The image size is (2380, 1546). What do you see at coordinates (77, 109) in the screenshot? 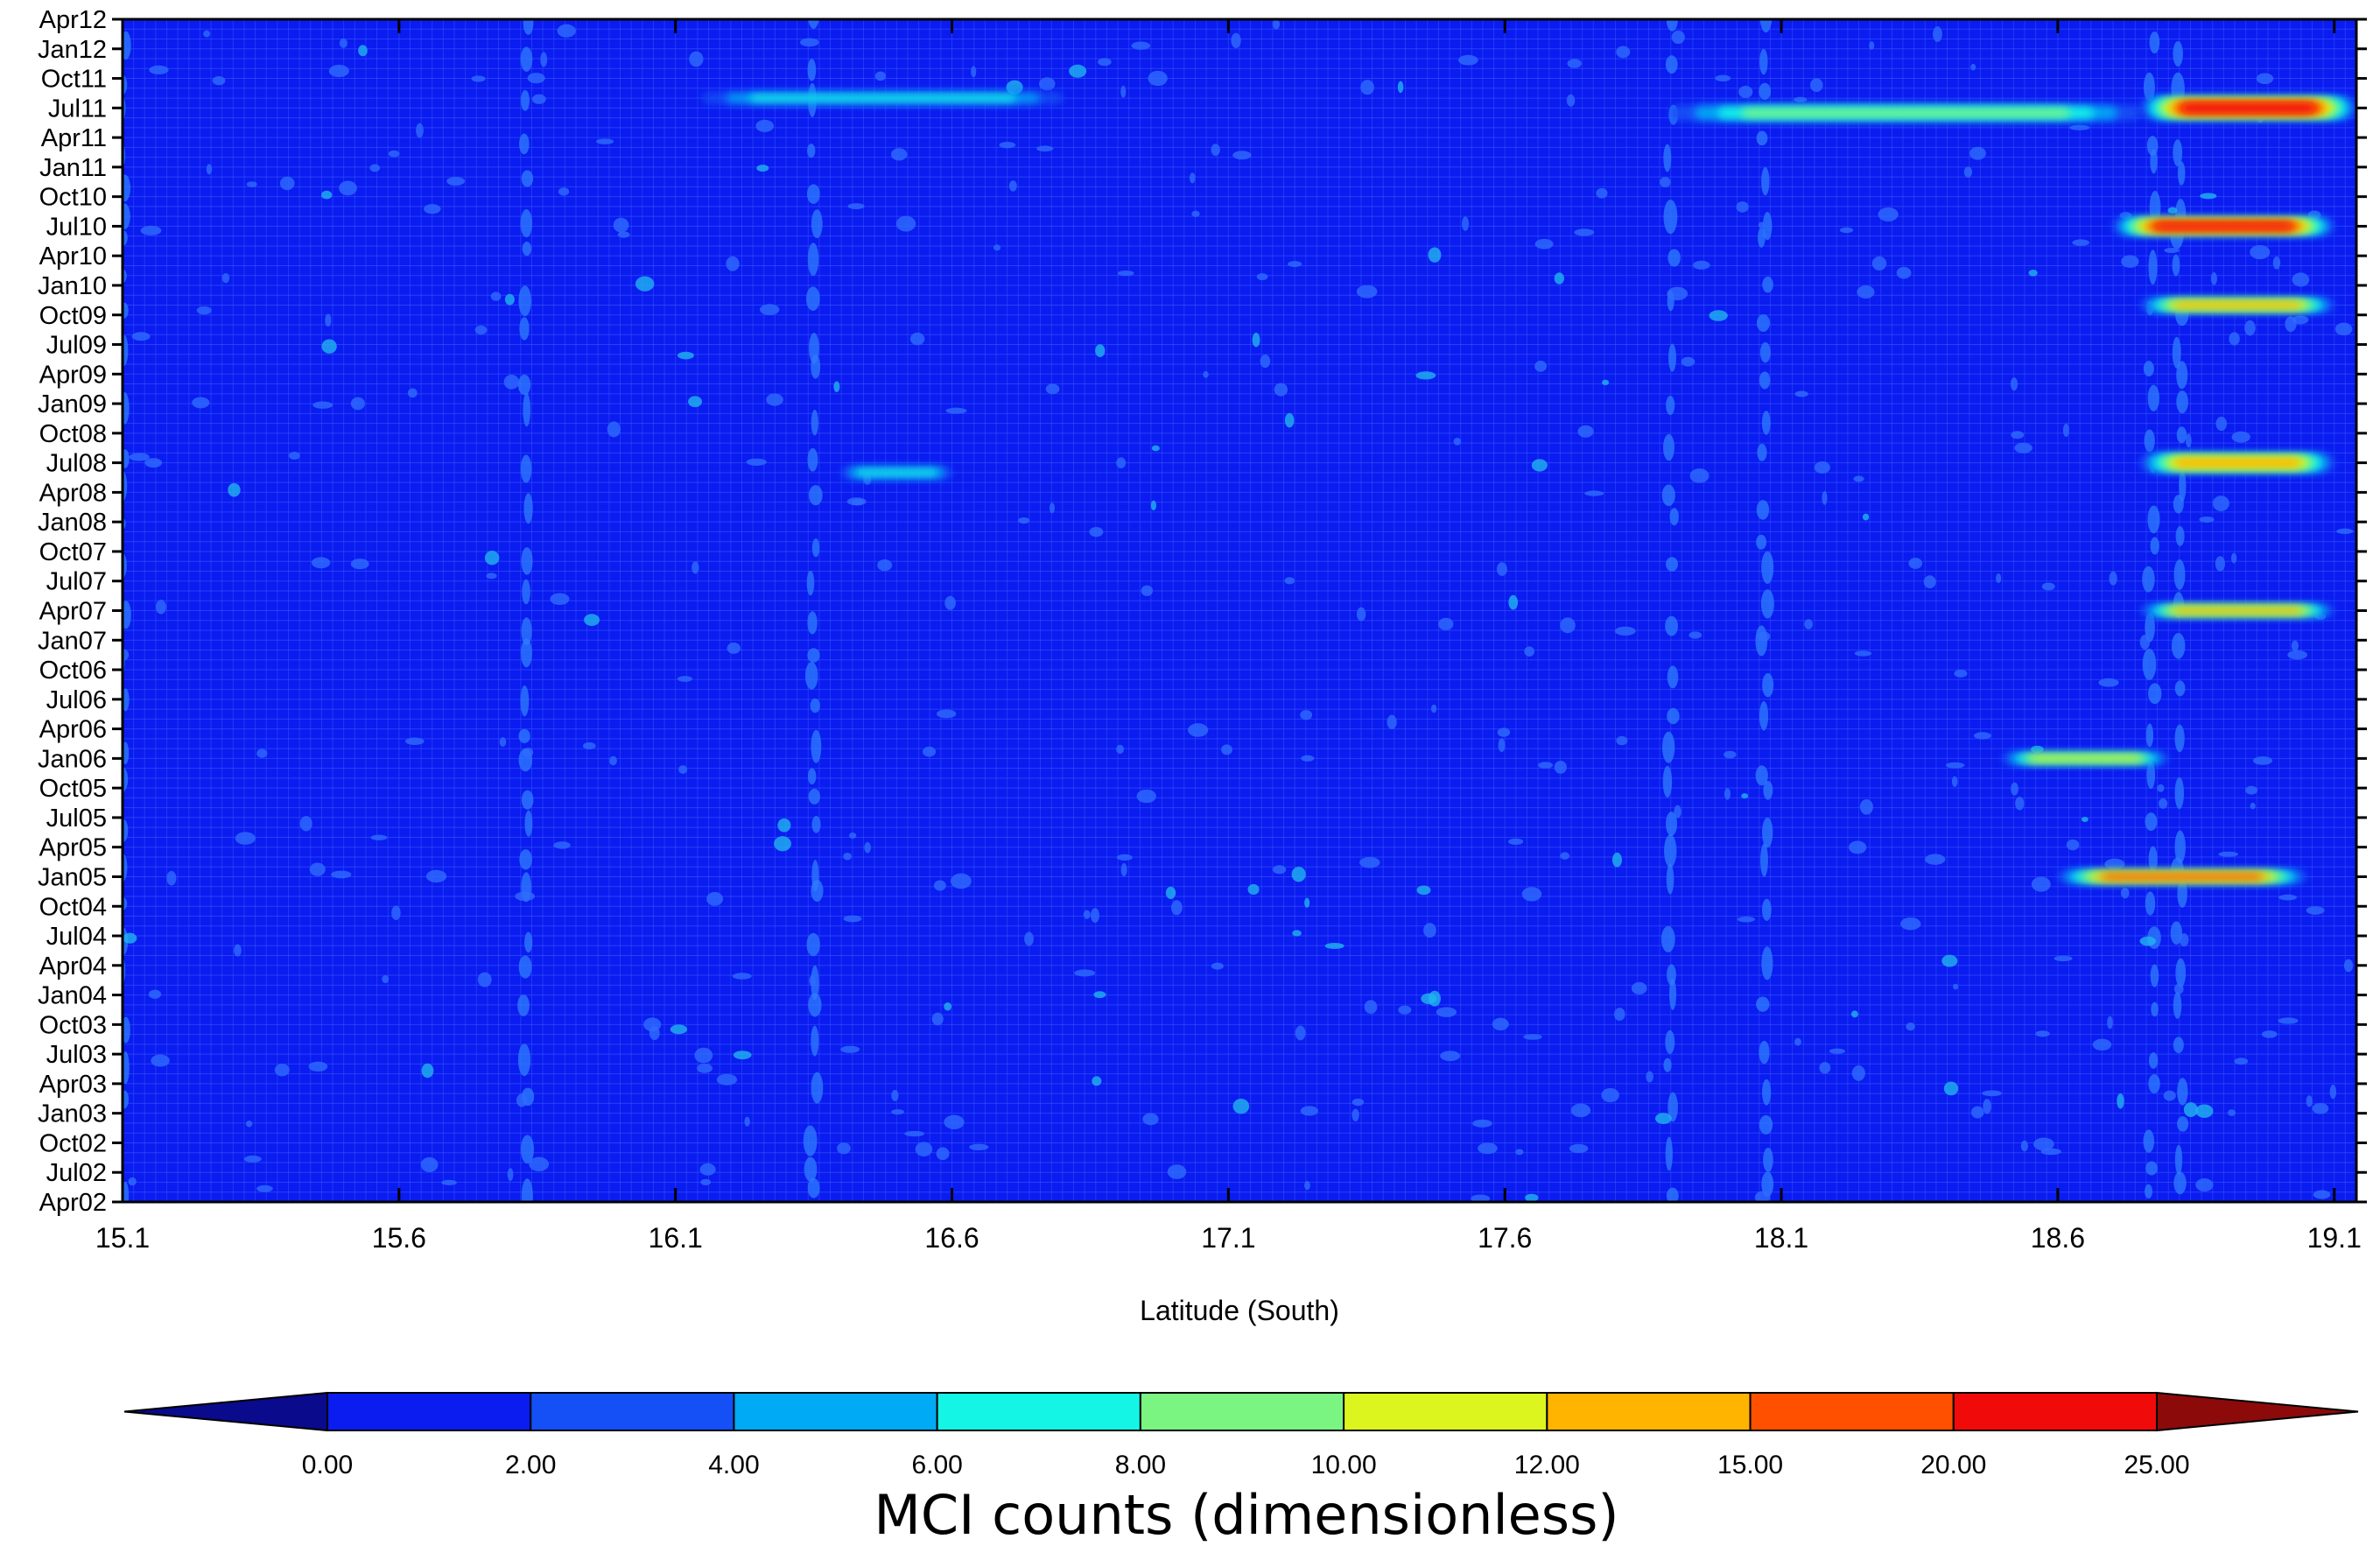
I see `y-tick-label: Jul11` at bounding box center [77, 109].